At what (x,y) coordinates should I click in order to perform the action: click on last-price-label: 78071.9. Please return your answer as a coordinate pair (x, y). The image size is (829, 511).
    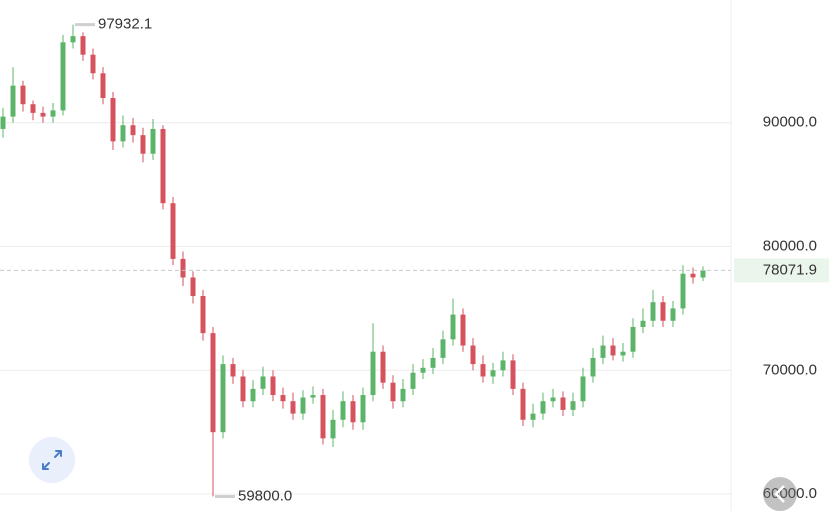
    Looking at the image, I should click on (790, 269).